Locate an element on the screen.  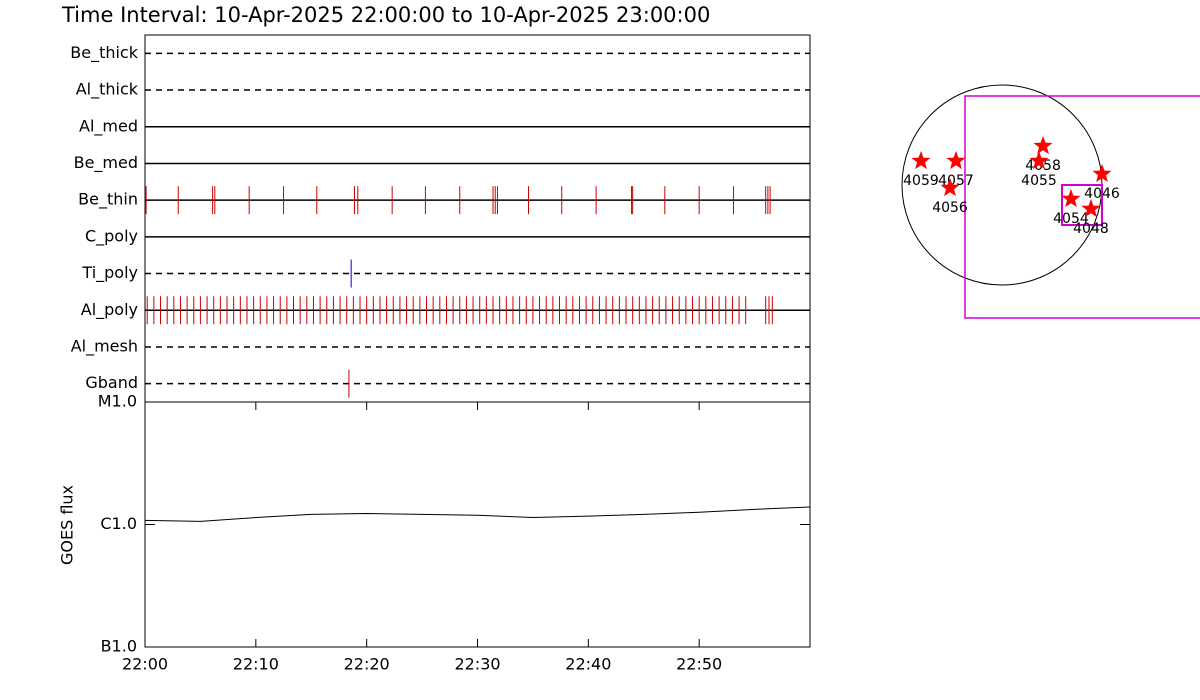
y-axis-label: GOES flux is located at coordinates (67, 525).